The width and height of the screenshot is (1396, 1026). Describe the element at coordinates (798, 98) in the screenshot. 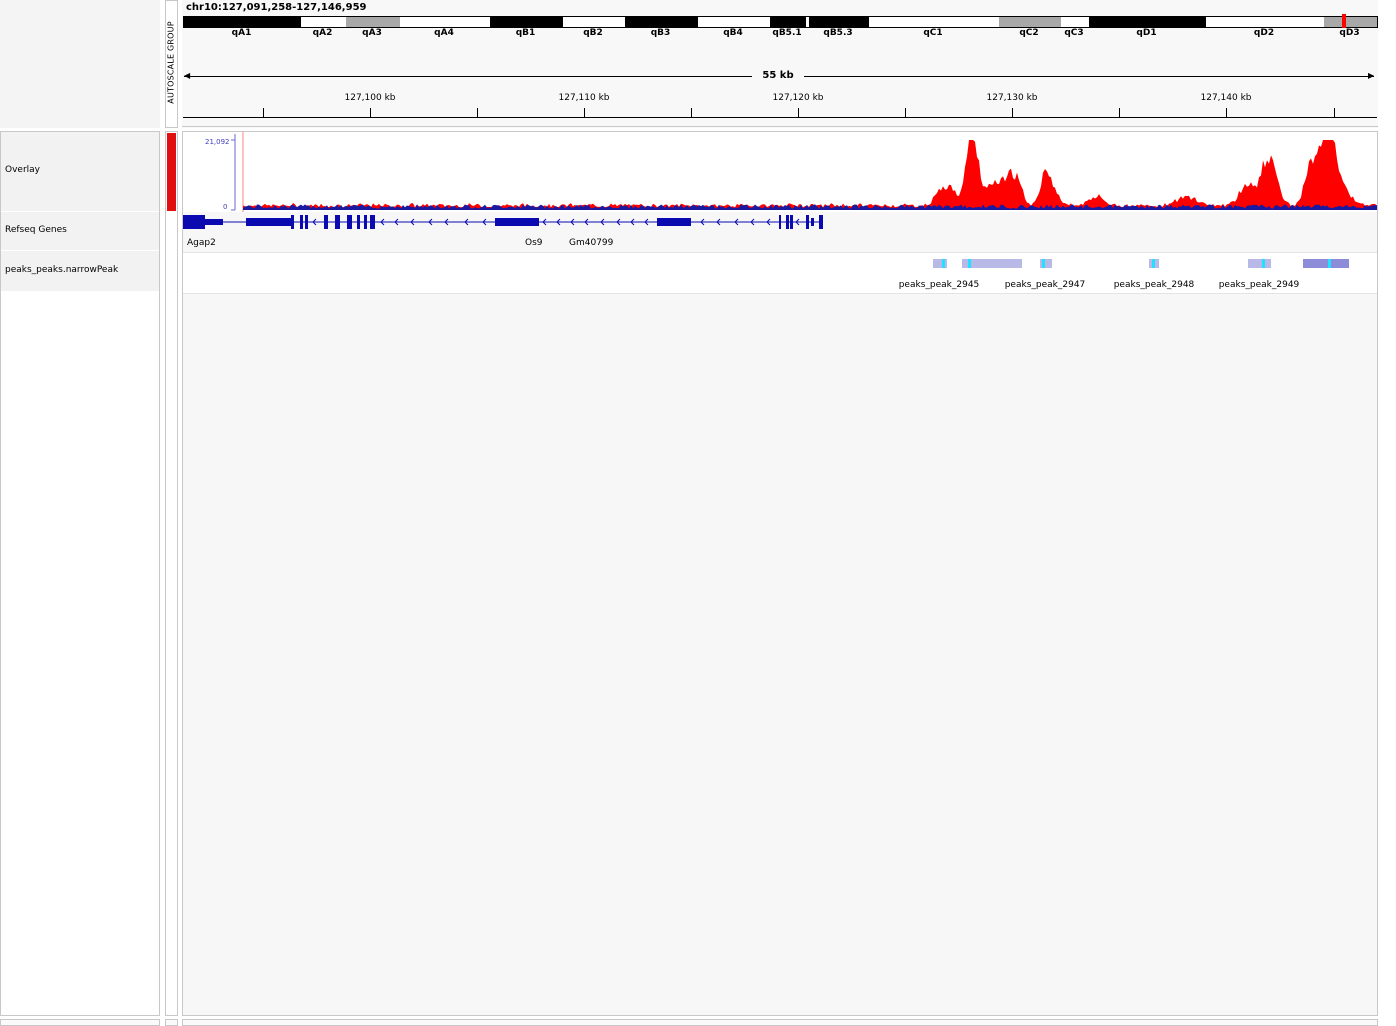

I see `ruler-tick-label: 127,120 kb` at that location.